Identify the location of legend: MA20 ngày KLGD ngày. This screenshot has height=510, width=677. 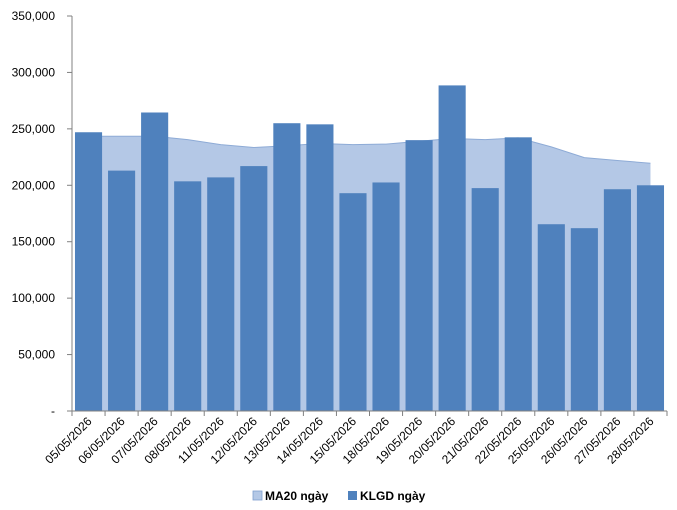
(339, 496).